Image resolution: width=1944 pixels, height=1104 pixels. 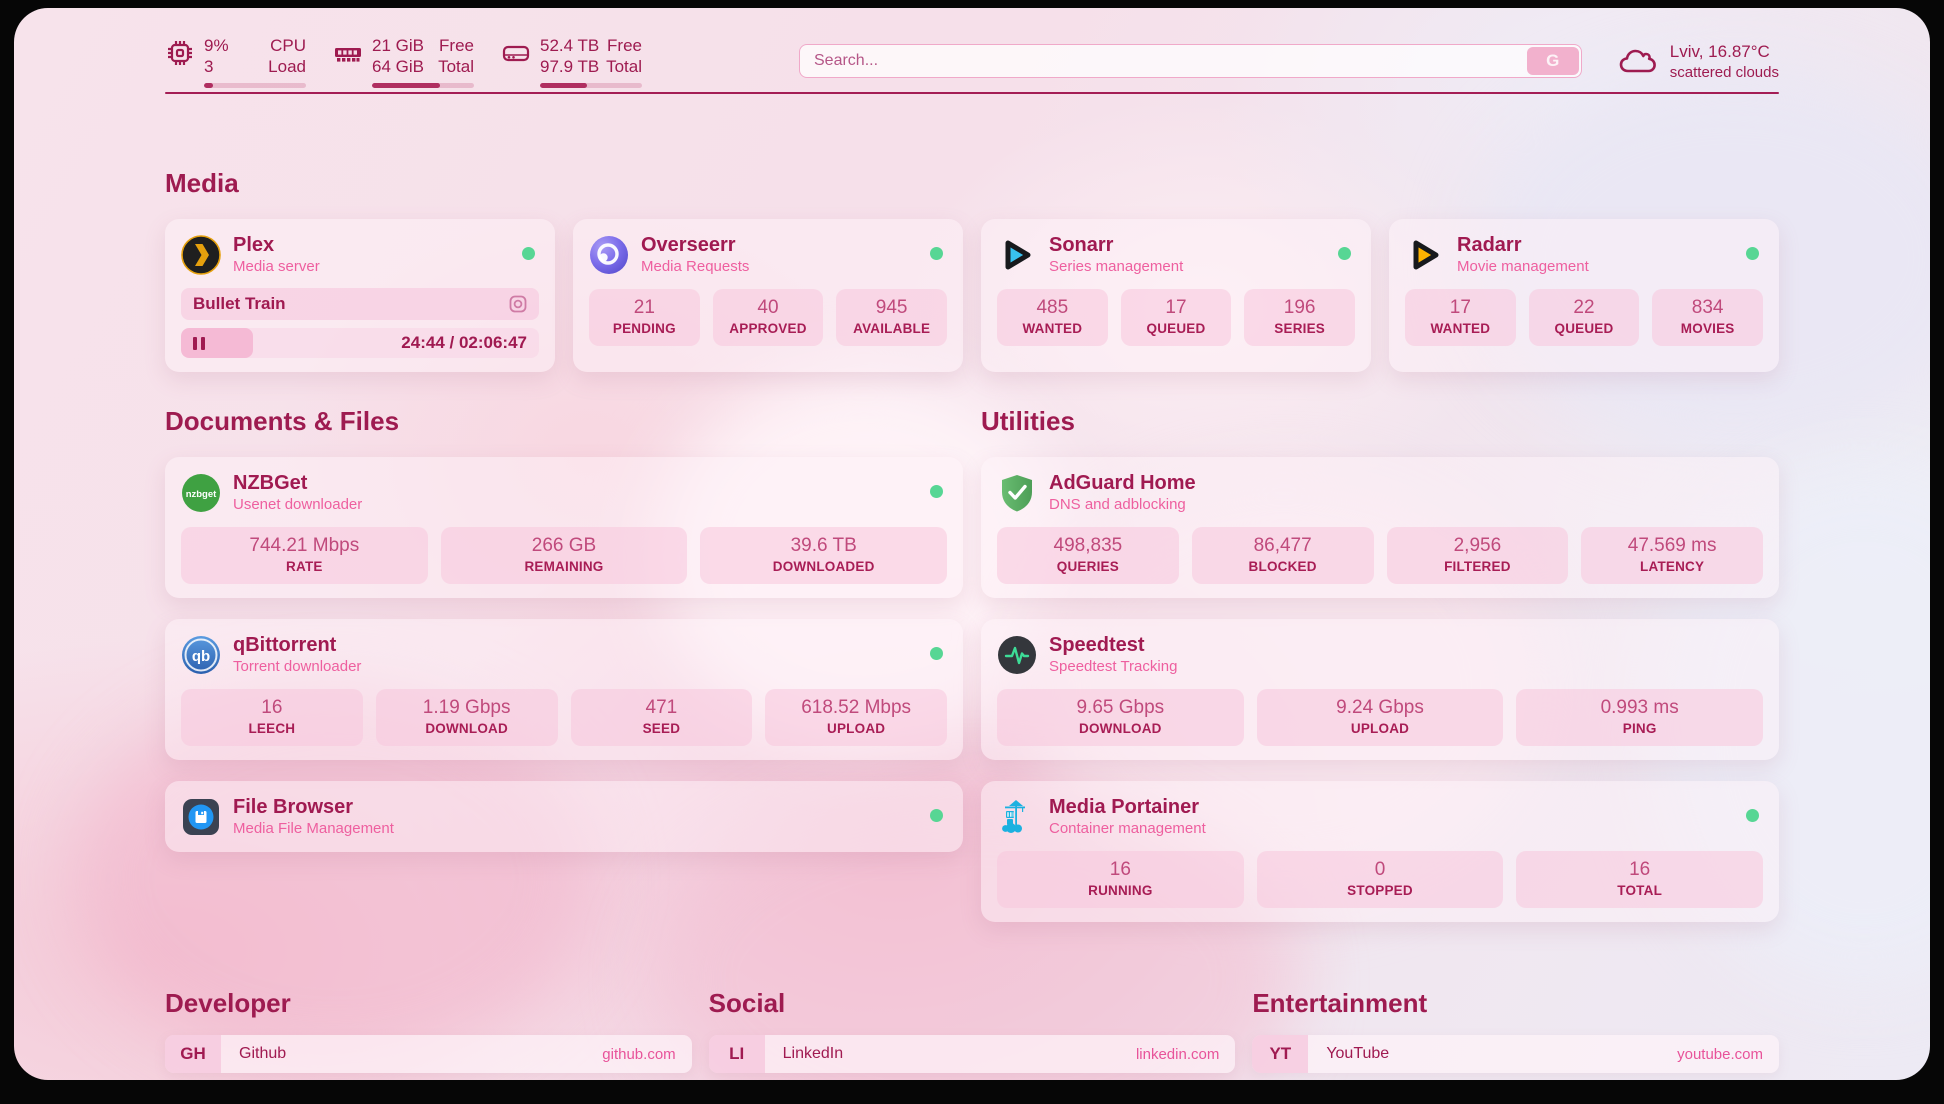 I want to click on cpu-usage: 9%, so click(x=216, y=45).